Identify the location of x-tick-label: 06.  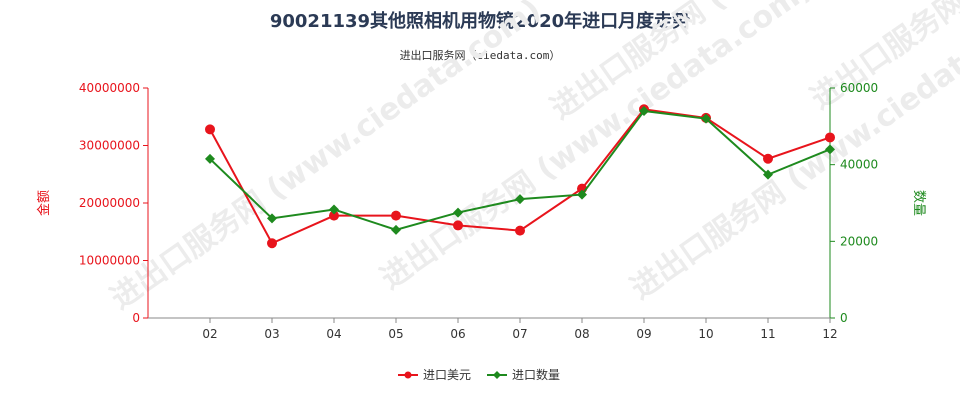
(457, 334).